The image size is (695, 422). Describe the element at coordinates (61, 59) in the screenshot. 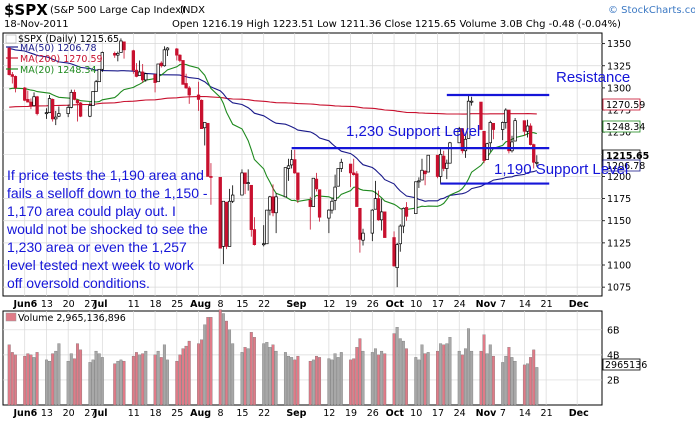

I see `legend-ma200: MA(200) 1270.59` at that location.